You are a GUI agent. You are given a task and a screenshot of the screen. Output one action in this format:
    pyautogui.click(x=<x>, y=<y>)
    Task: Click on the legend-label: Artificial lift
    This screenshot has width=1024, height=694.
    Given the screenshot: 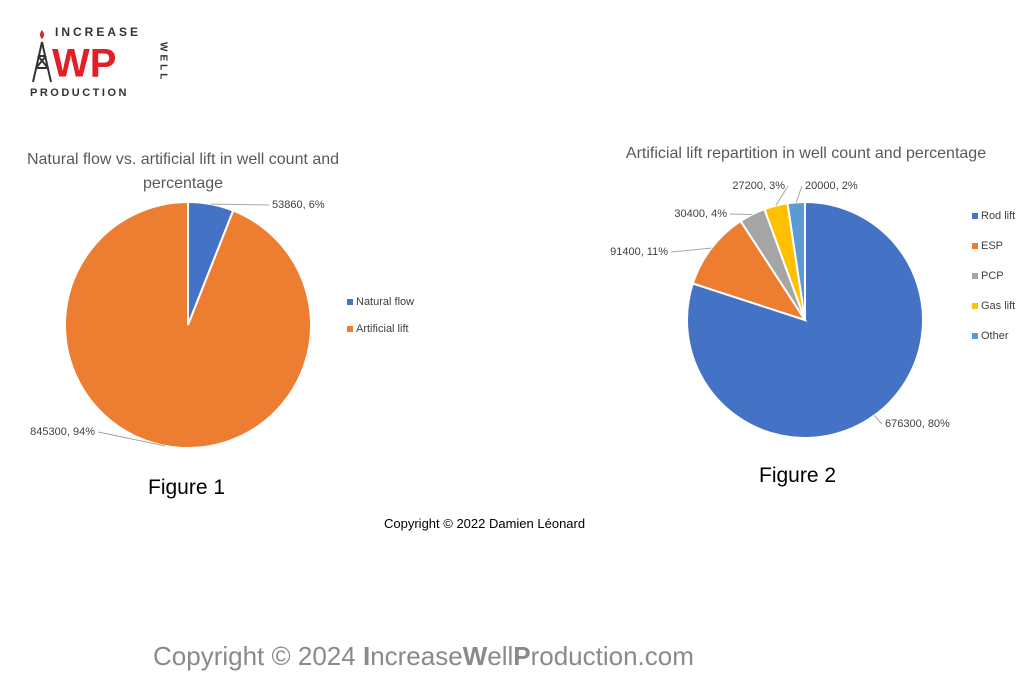 What is the action you would take?
    pyautogui.click(x=382, y=329)
    